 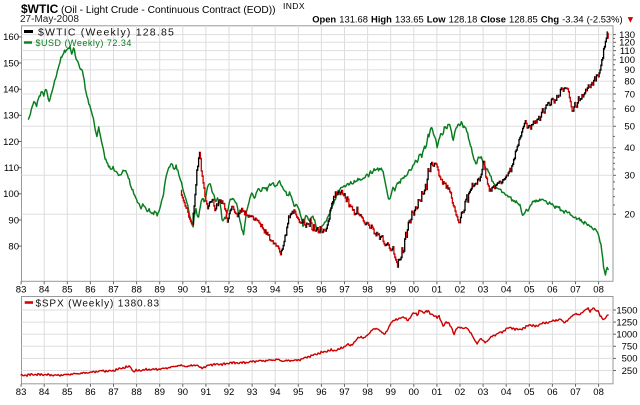 What do you see at coordinates (629, 176) in the screenshot?
I see `svg-text: 30` at bounding box center [629, 176].